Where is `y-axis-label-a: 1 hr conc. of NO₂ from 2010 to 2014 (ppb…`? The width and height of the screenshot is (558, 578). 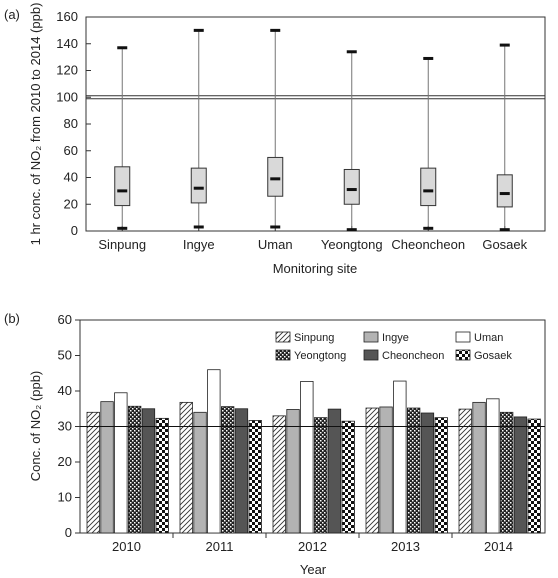
y-axis-label-a: 1 hr conc. of NO₂ from 2010 to 2014 (ppb… is located at coordinates (35, 124).